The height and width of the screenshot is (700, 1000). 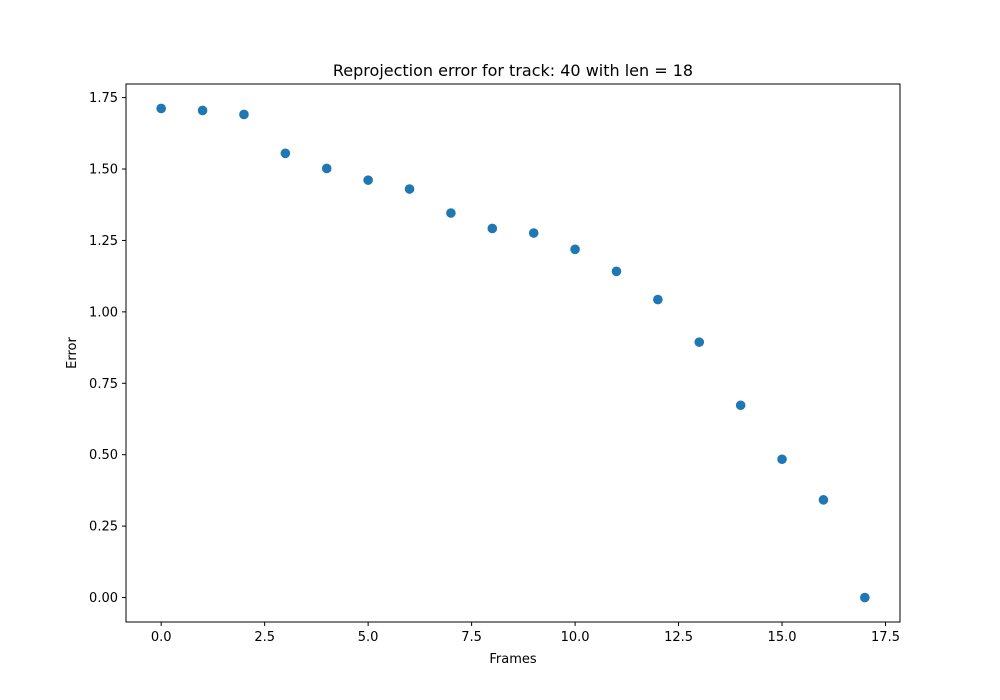 What do you see at coordinates (103, 241) in the screenshot?
I see `y-tick-label: 1.25` at bounding box center [103, 241].